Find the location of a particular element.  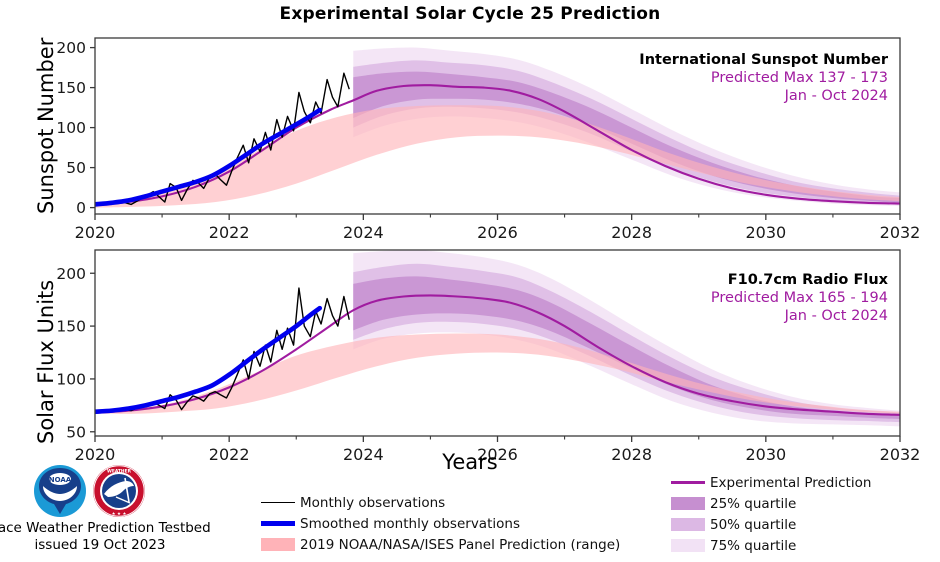

y-tick-label-f107-1: 100 is located at coordinates (71, 379).